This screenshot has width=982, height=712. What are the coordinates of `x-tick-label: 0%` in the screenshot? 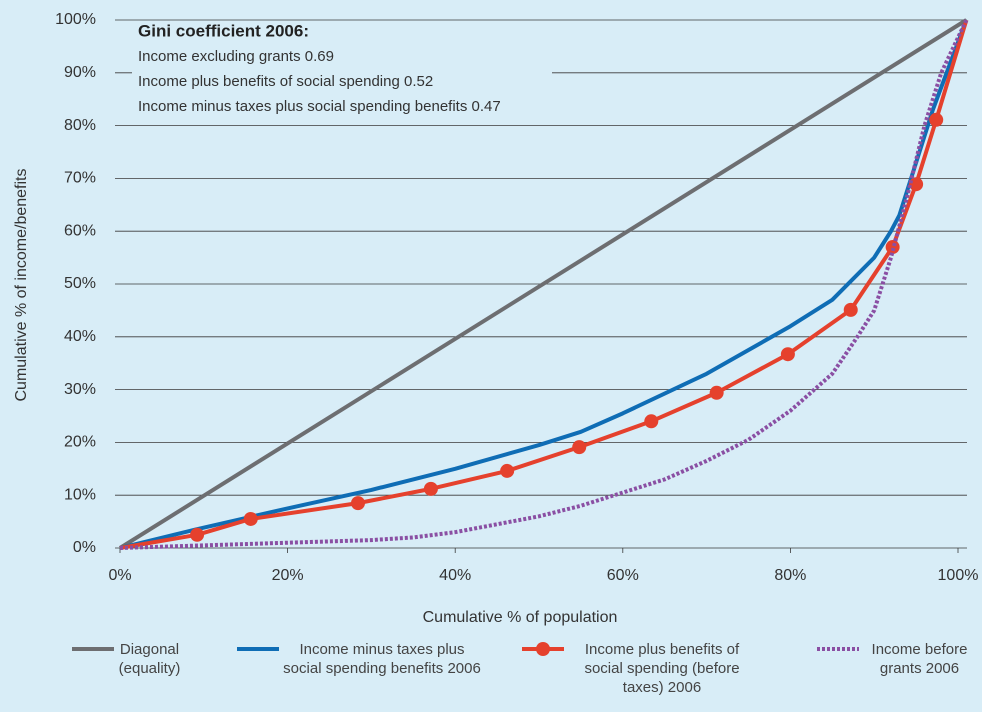 It's located at (119, 575).